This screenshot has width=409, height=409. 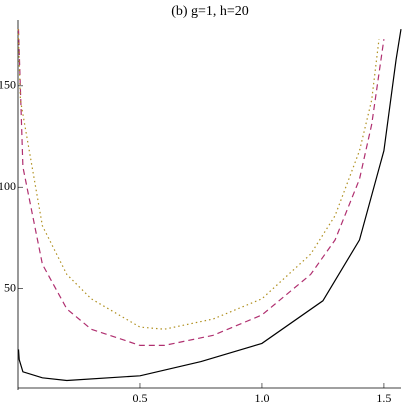 What do you see at coordinates (261, 398) in the screenshot?
I see `x-tick-label: 1.0` at bounding box center [261, 398].